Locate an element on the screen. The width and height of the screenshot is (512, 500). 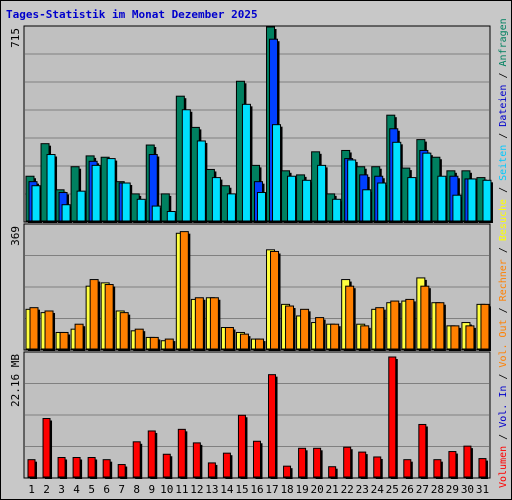
day-label: 7 is located at coordinates (121, 489).